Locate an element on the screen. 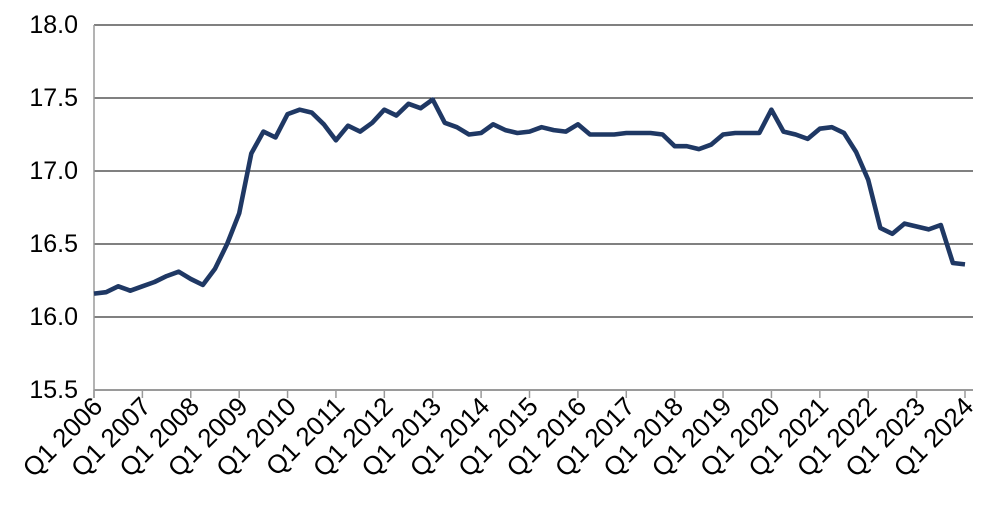  y-tick-label: 15.5 is located at coordinates (53, 390).